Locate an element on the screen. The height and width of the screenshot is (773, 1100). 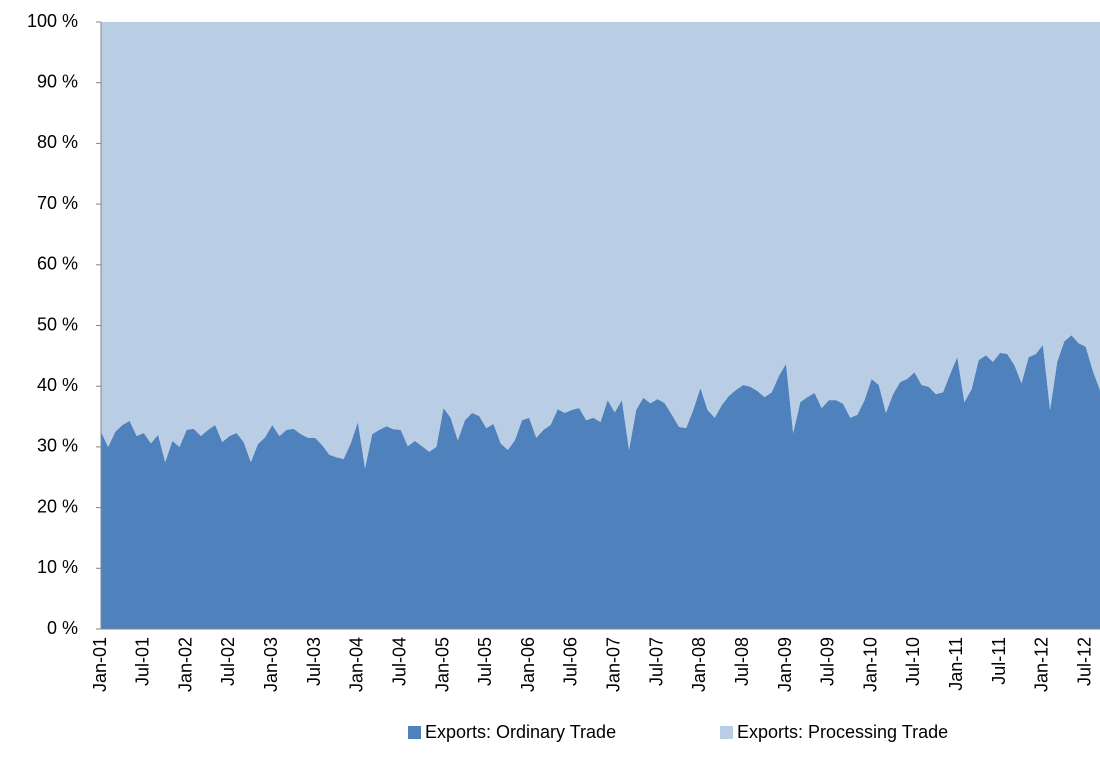
y-tick-label: 60 % is located at coordinates (57, 264).